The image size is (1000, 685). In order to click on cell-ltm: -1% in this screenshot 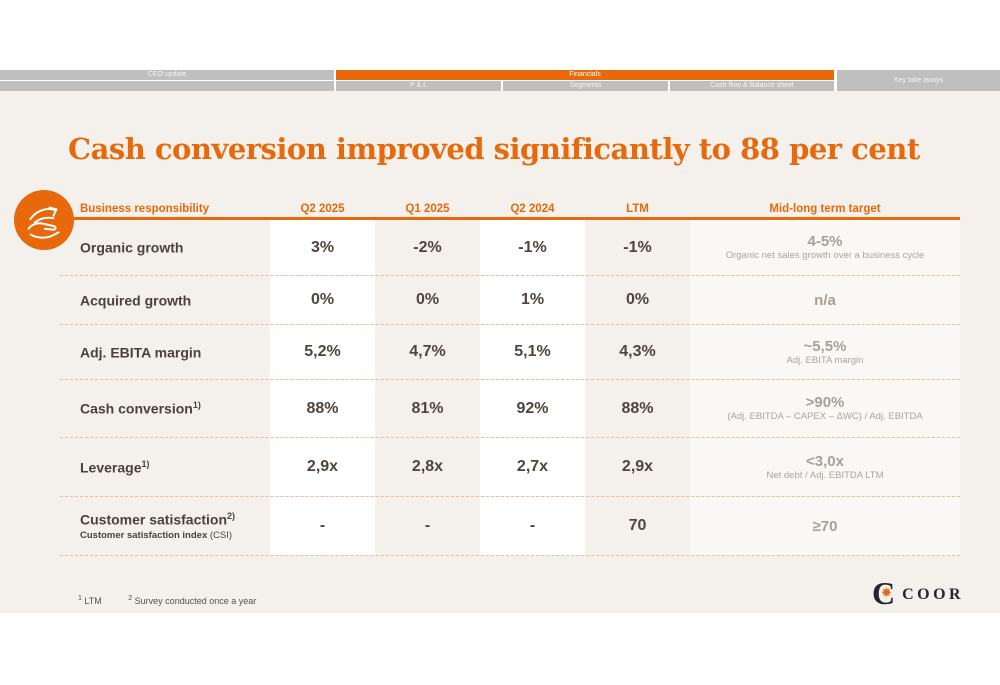, I will do `click(637, 247)`.